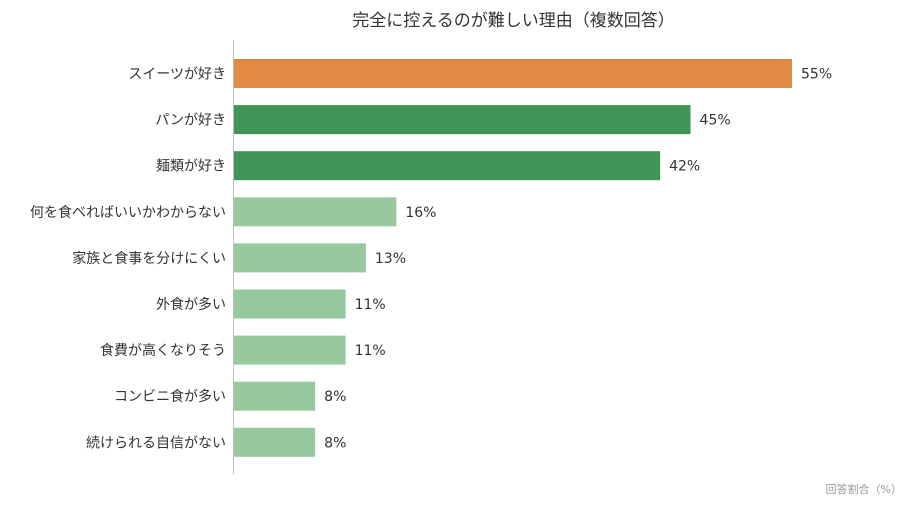 This screenshot has width=922, height=505. Describe the element at coordinates (335, 443) in the screenshot. I see `value-label-9: 8%` at that location.